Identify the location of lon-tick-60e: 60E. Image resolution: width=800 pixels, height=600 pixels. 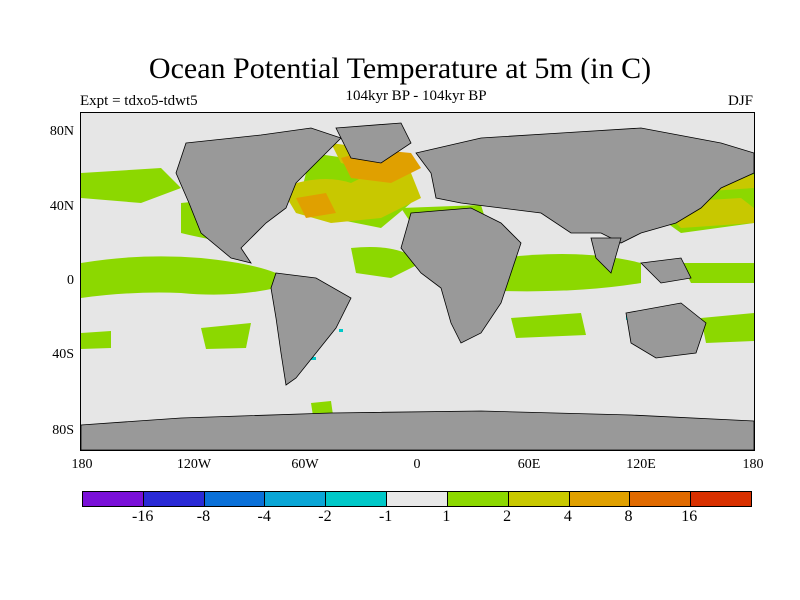
(529, 464).